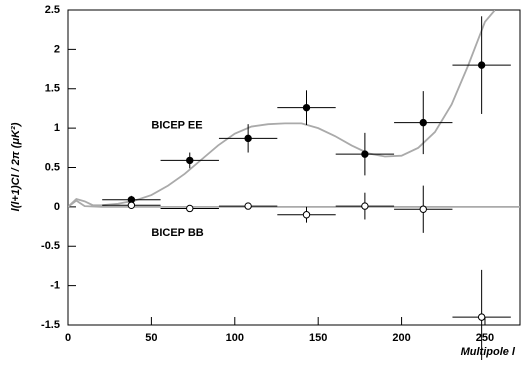 This screenshot has height=365, width=522. What do you see at coordinates (55, 286) in the screenshot?
I see `y-tick-label: -1` at bounding box center [55, 286].